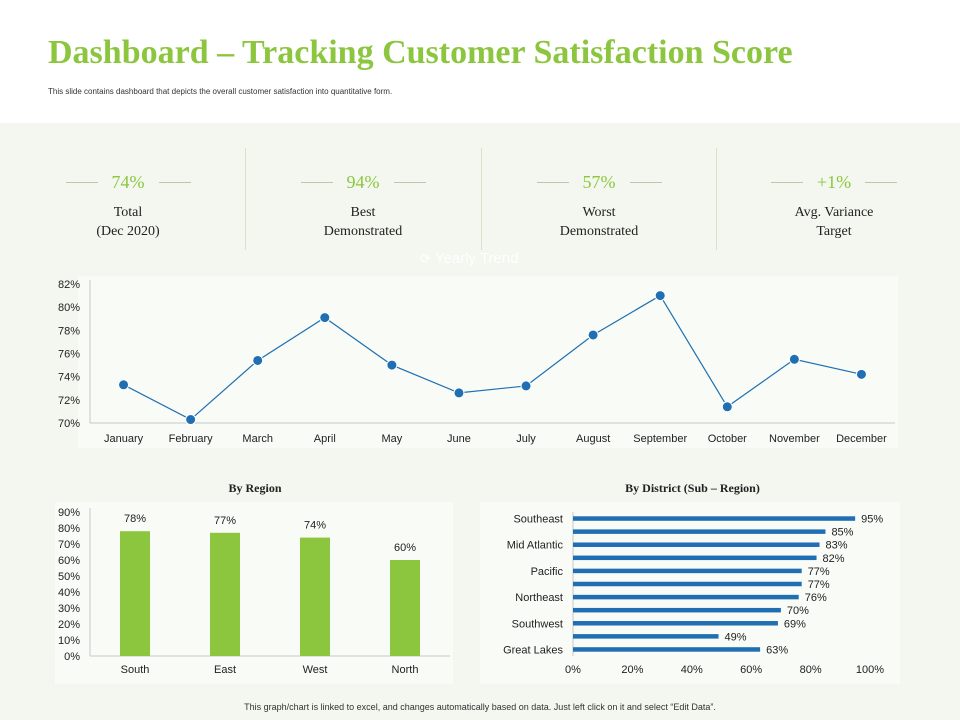  Describe the element at coordinates (861, 439) in the screenshot. I see `x-tick-label: December` at that location.